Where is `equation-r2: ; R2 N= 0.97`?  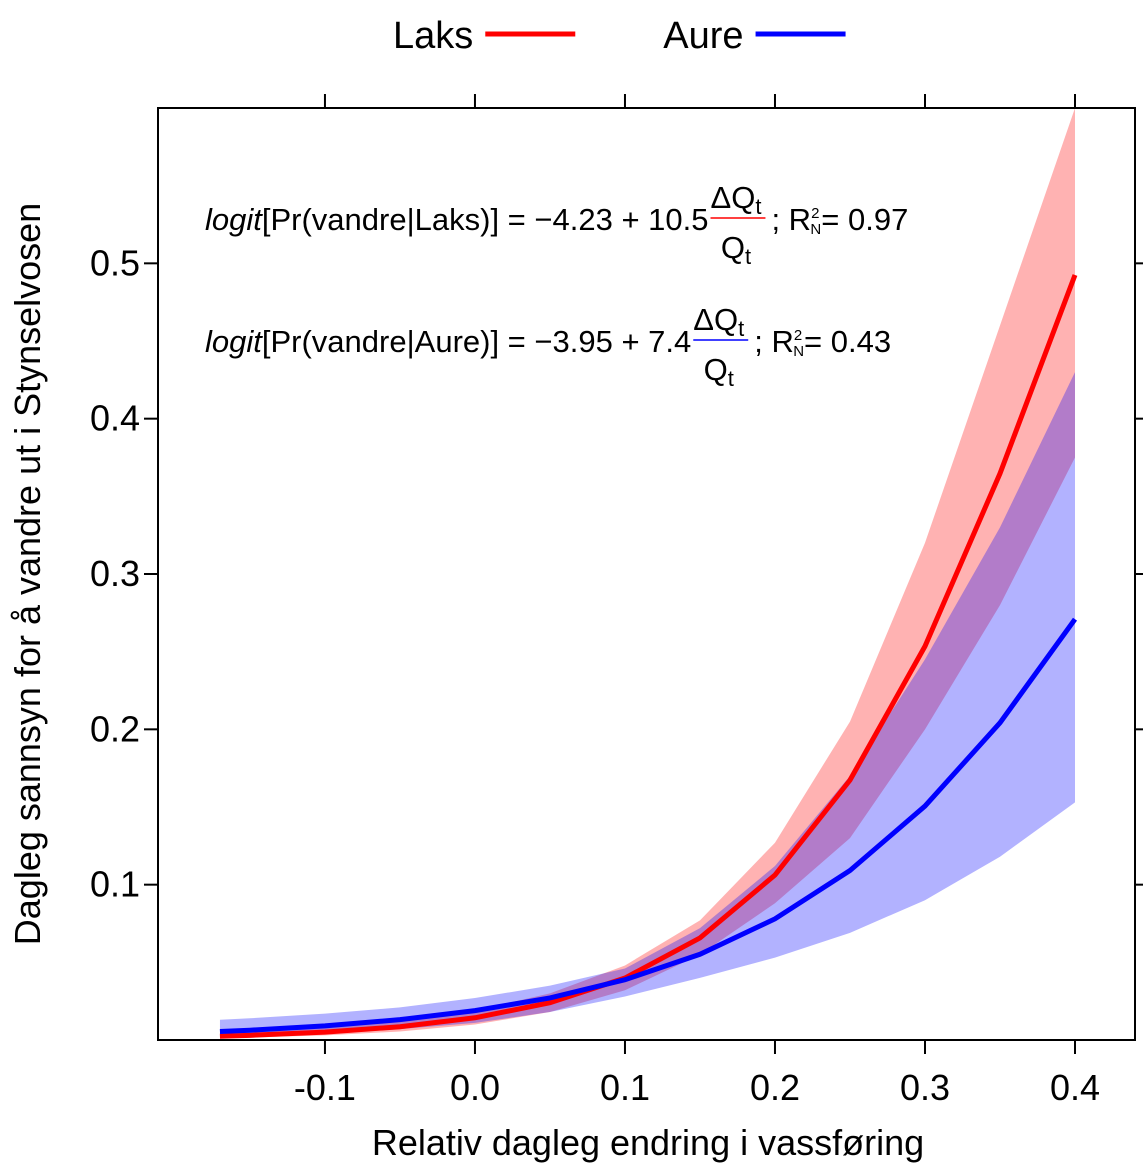 equation-r2: ; R2 N= 0.97 is located at coordinates (839, 220).